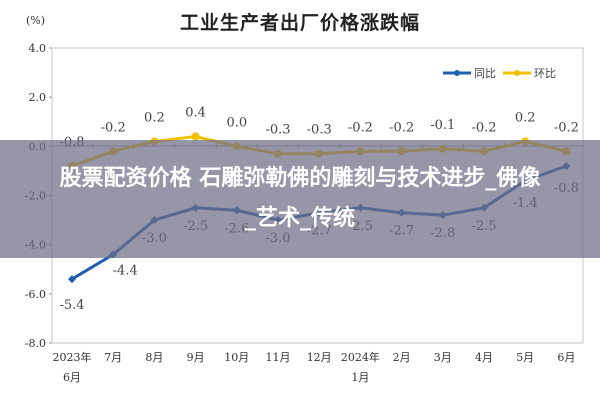  What do you see at coordinates (196, 357) in the screenshot?
I see `x-tick-label: 9月` at bounding box center [196, 357].